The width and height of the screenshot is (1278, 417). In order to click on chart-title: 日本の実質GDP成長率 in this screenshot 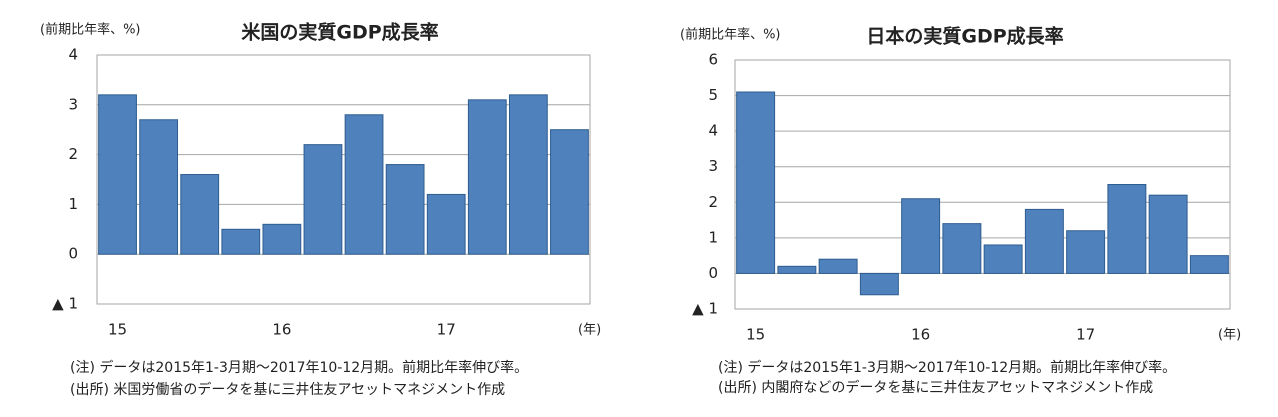, I will do `click(964, 36)`.